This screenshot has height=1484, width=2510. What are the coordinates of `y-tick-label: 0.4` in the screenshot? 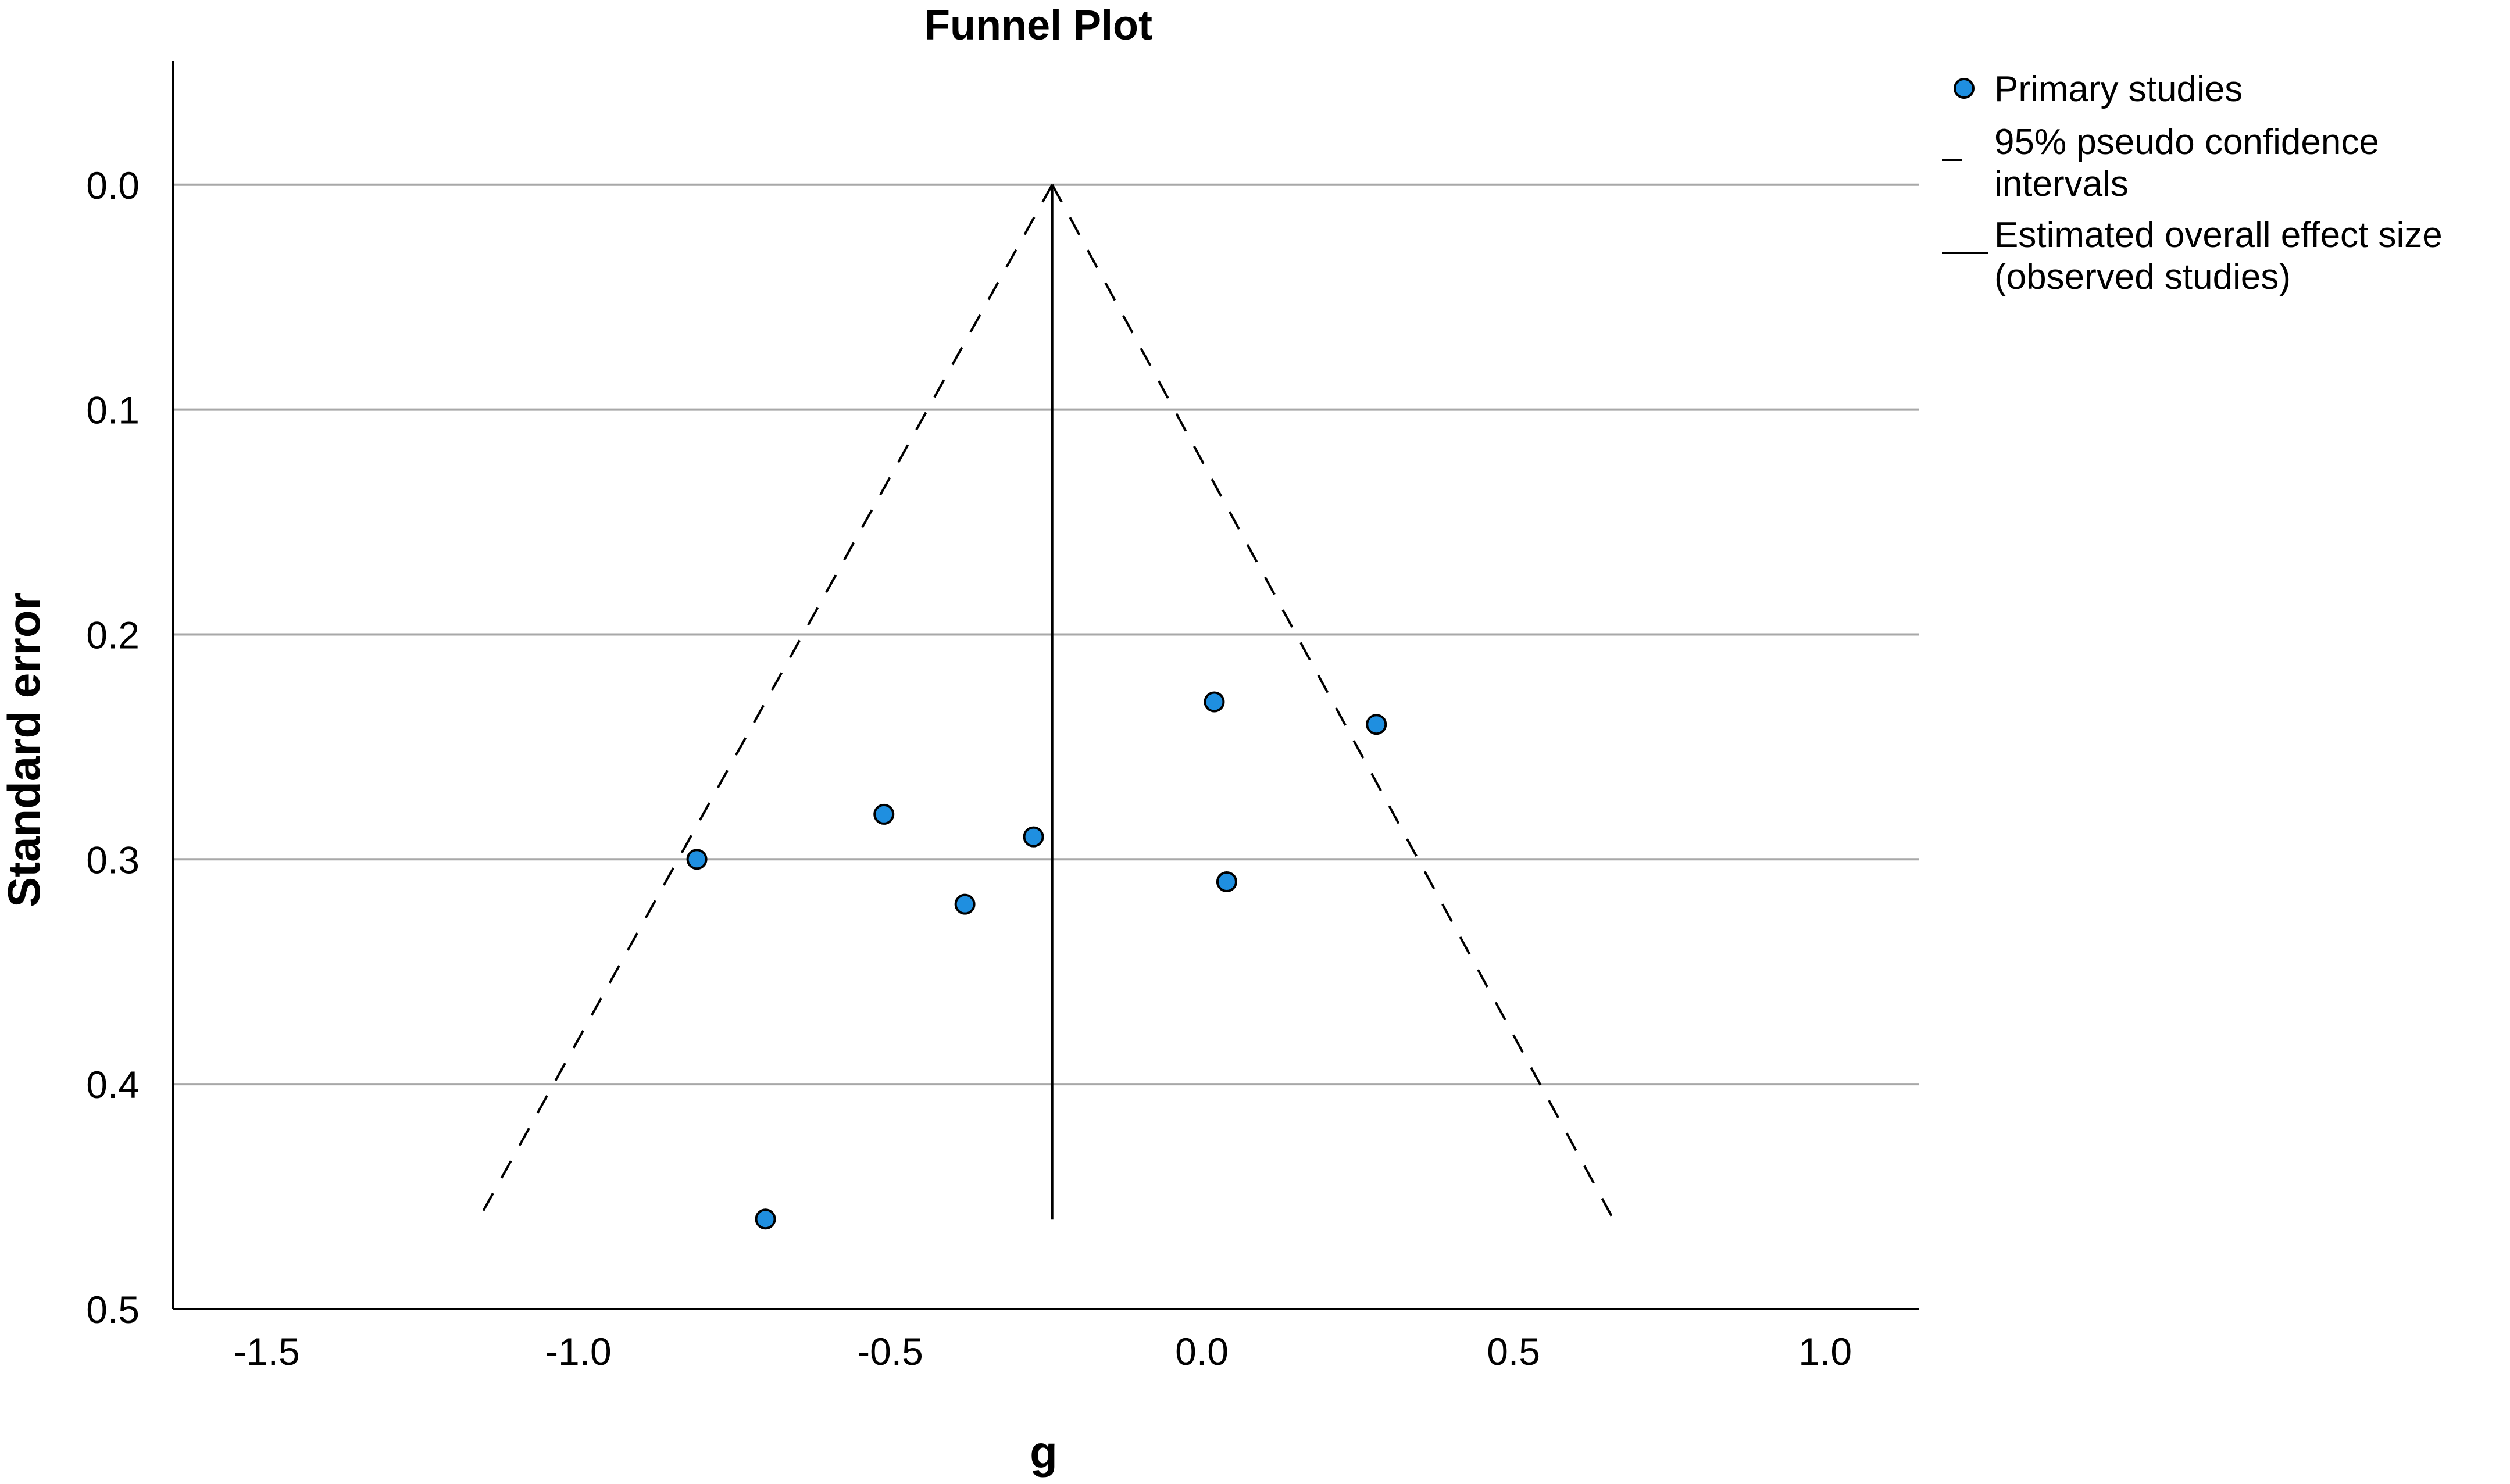 It's located at (113, 1084).